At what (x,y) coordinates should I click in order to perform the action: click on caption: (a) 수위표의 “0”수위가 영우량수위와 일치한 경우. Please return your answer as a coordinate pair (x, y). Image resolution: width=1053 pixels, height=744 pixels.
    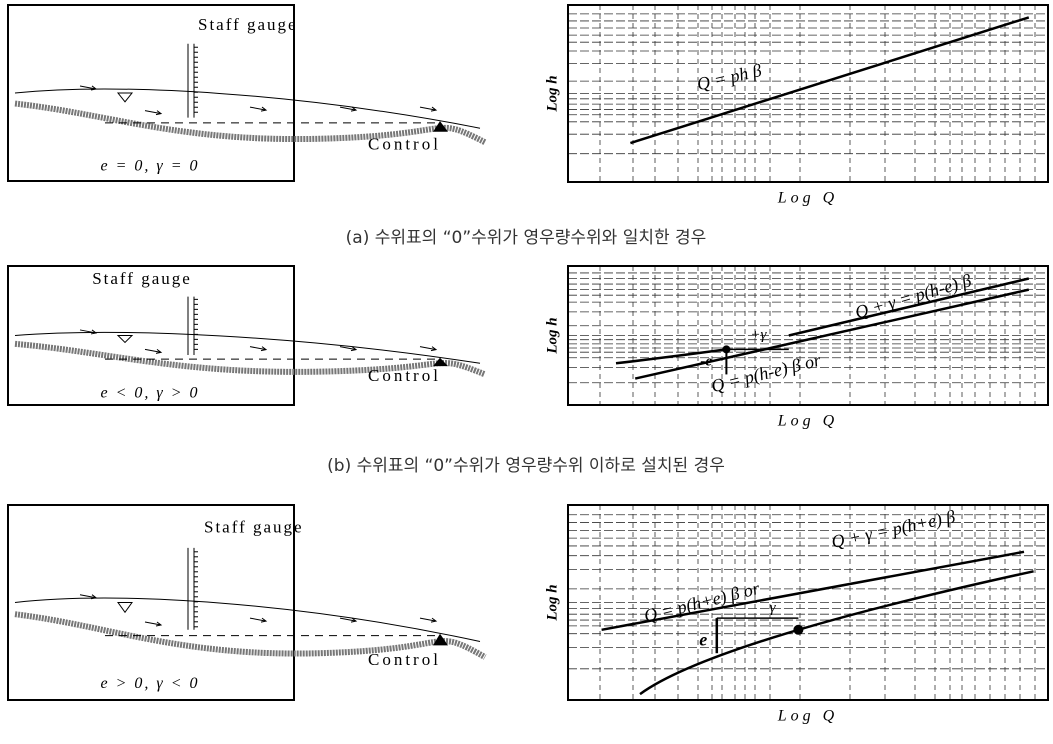
    Looking at the image, I should click on (526, 238).